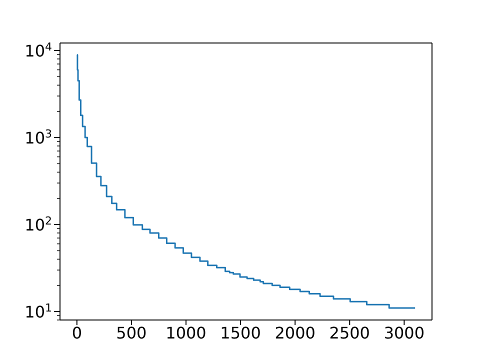 The width and height of the screenshot is (480, 360). Describe the element at coordinates (186, 332) in the screenshot. I see `x-tick-label: 1000` at that location.